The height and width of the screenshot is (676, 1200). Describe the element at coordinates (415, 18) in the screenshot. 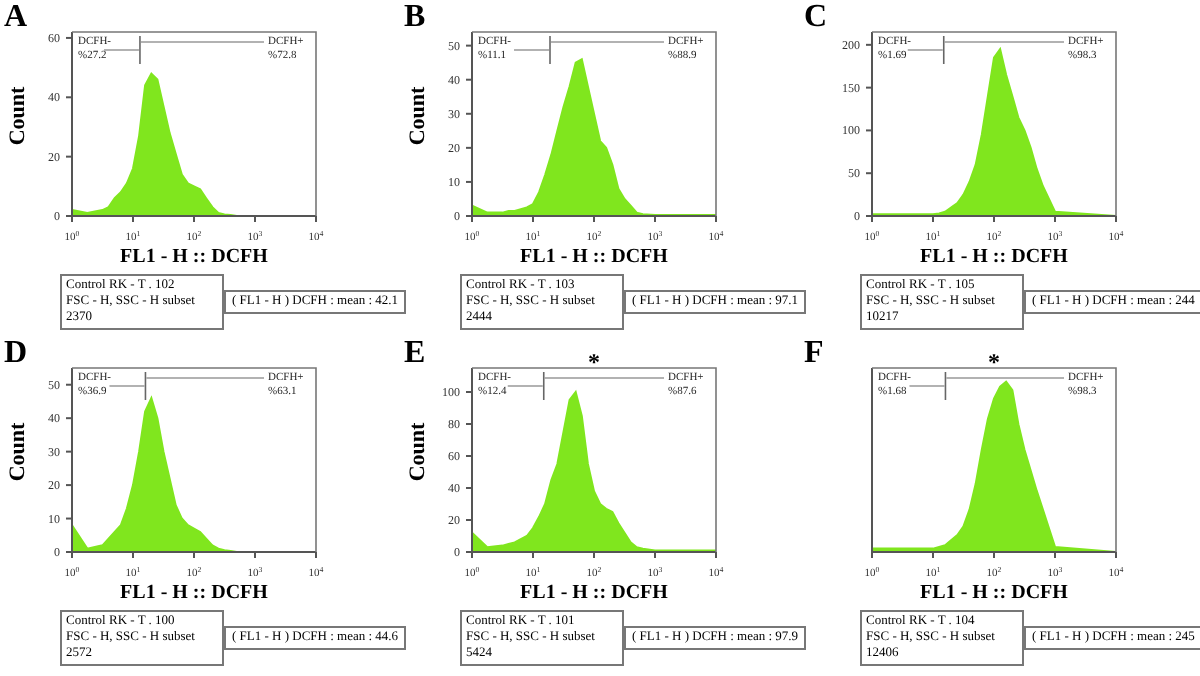

I see `chart-title: B` at that location.